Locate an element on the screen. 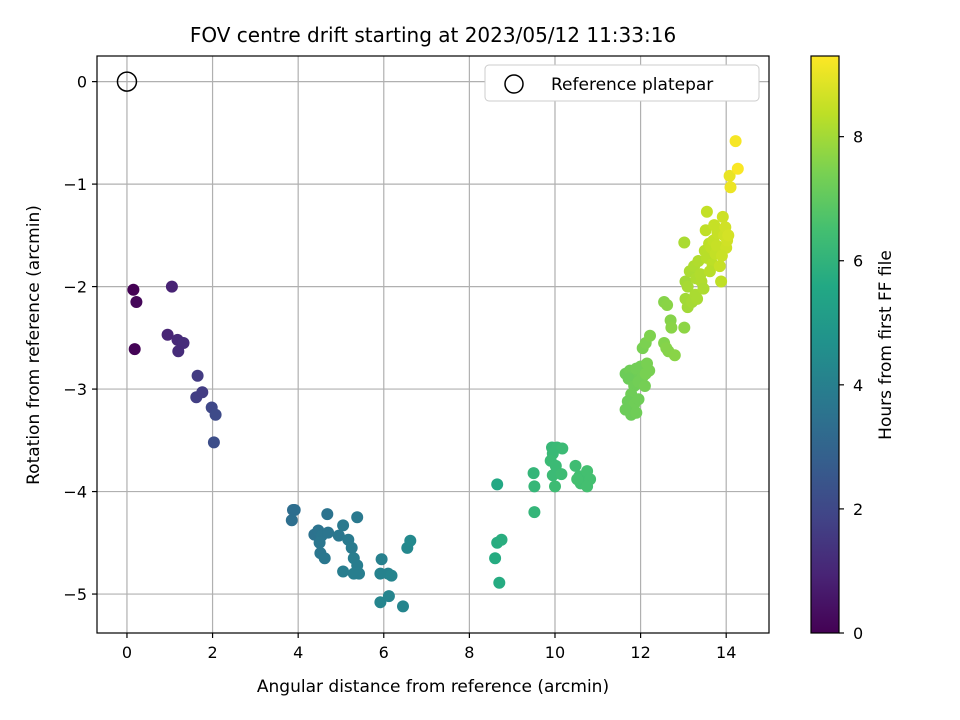 The height and width of the screenshot is (720, 960). colorbar-tick-label: 6 is located at coordinates (858, 261).